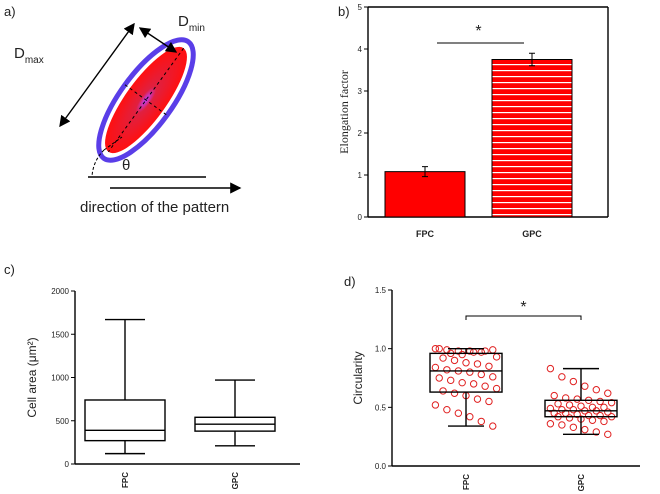 This screenshot has width=660, height=494. What do you see at coordinates (360, 91) in the screenshot?
I see `y-tick-label: 3` at bounding box center [360, 91].